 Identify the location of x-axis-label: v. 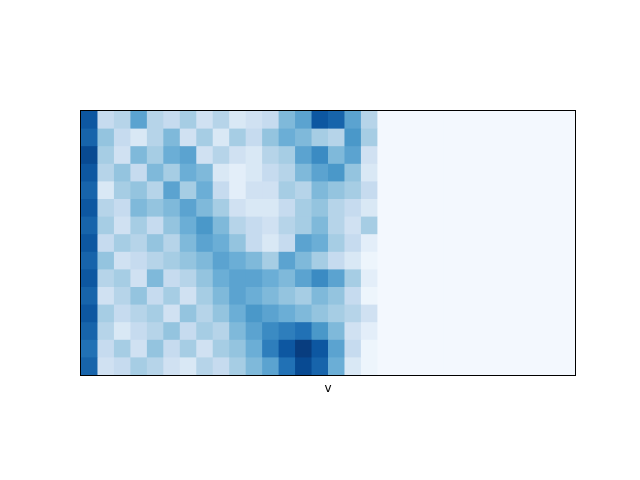
(327, 388).